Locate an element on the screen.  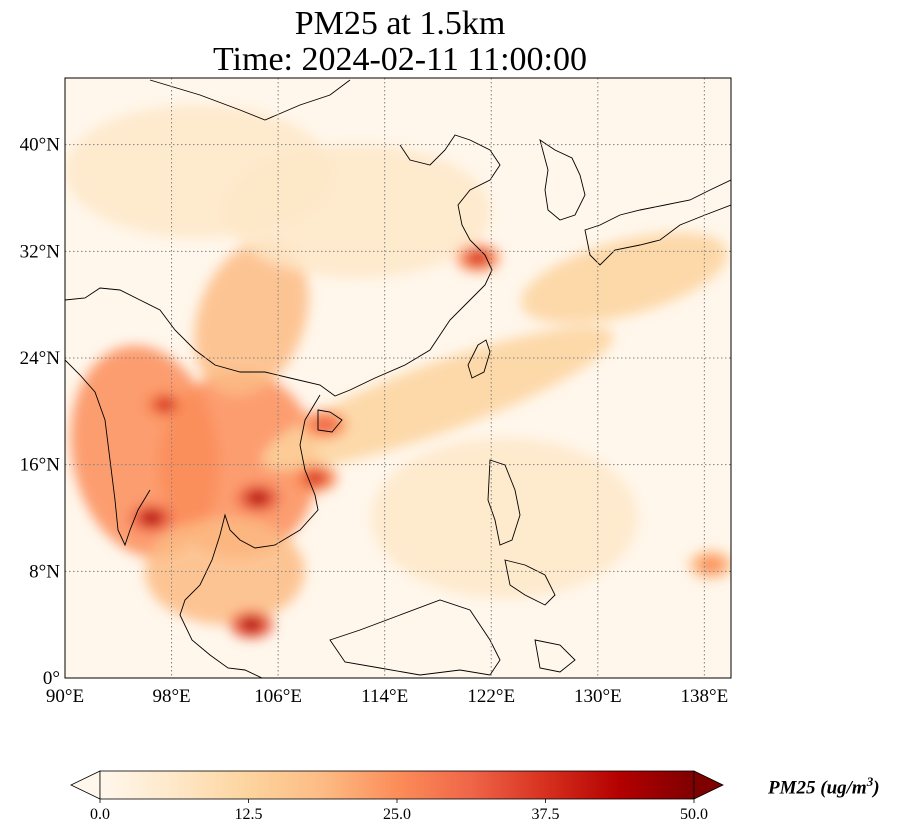
colorbar-ticks: 0.0 12.5 25.0 37.5 50.0 is located at coordinates (399, 811).